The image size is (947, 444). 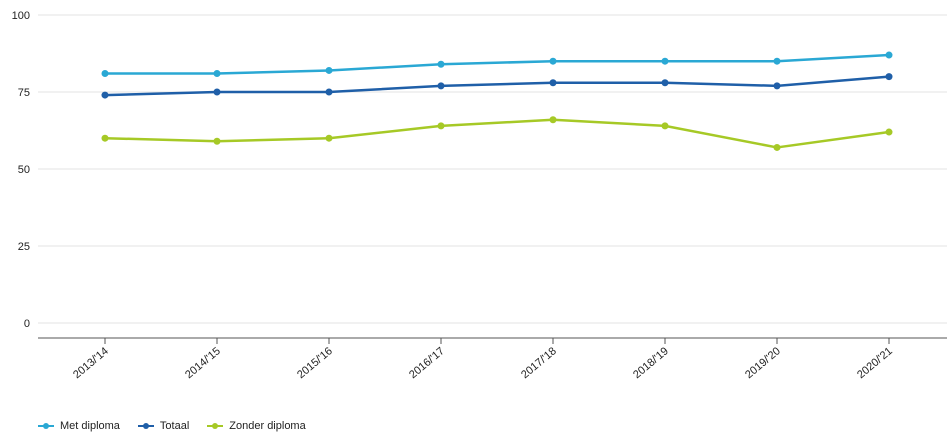 I want to click on legend-swatch-totaal-icon, so click(x=145, y=426).